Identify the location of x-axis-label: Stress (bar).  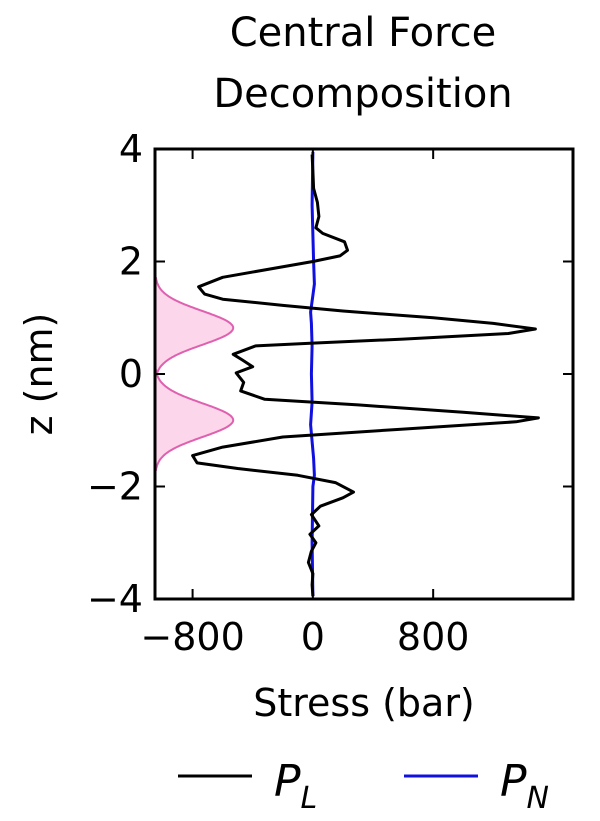
(364, 703).